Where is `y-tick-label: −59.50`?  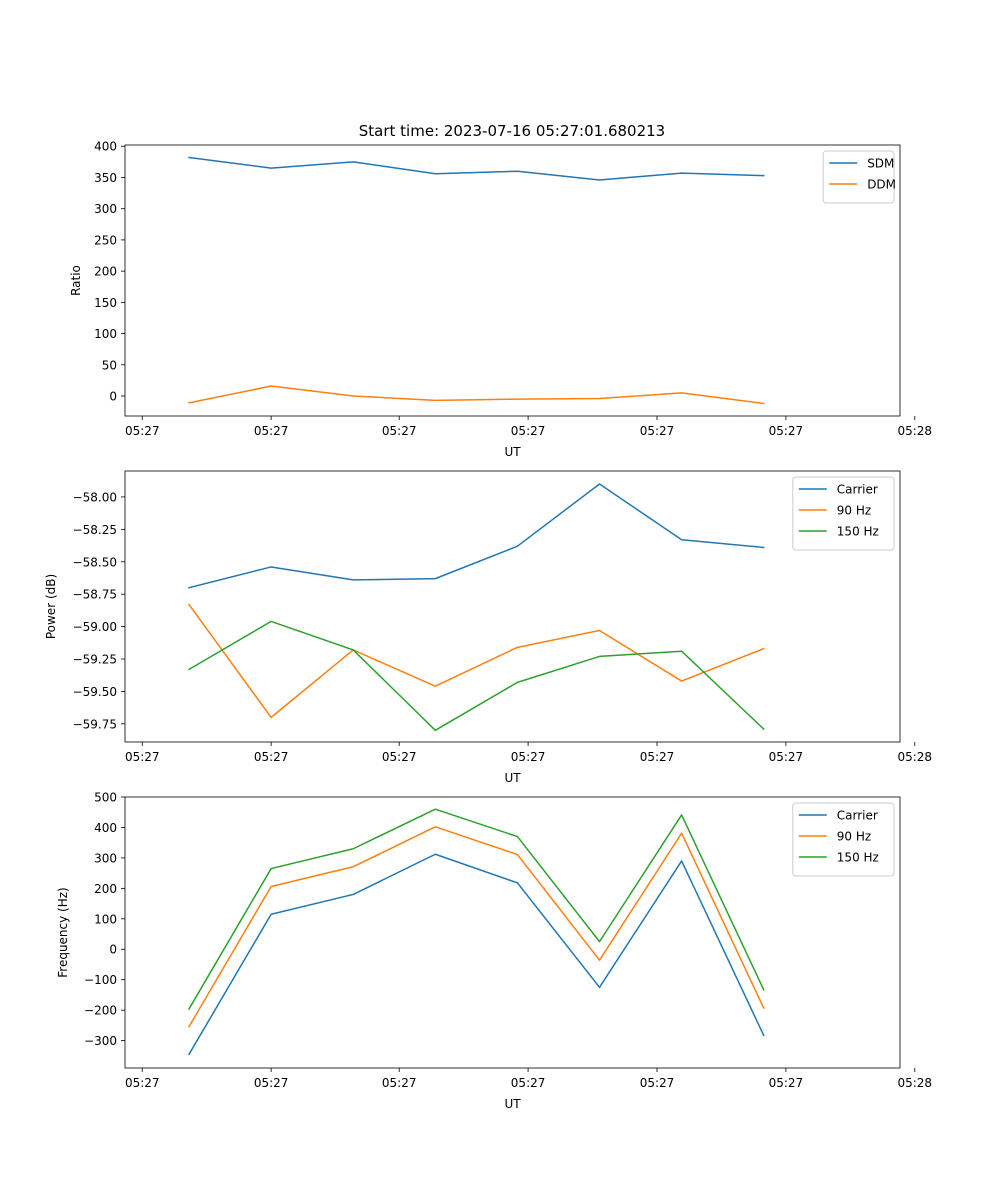 y-tick-label: −59.50 is located at coordinates (95, 692).